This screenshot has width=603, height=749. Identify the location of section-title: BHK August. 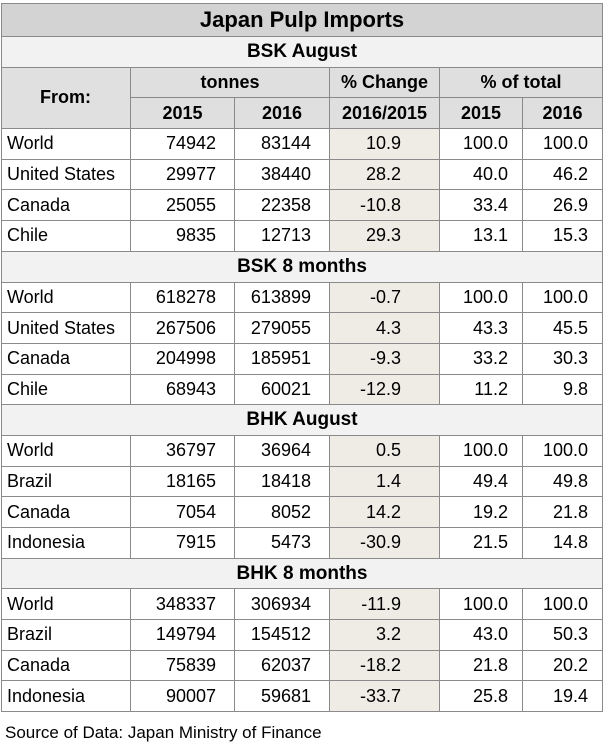
(302, 420).